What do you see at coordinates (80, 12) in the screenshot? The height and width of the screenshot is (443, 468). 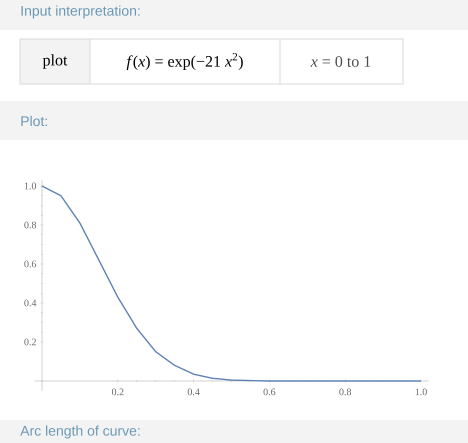 I see `text: Input interpretation:` at bounding box center [80, 12].